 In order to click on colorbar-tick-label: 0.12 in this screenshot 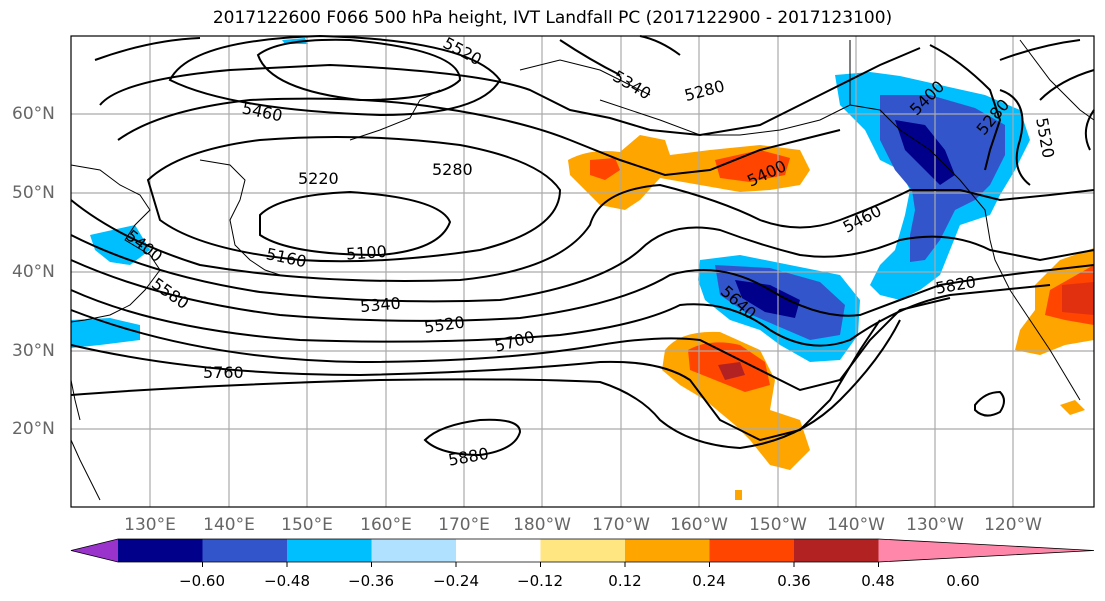, I will do `click(625, 581)`.